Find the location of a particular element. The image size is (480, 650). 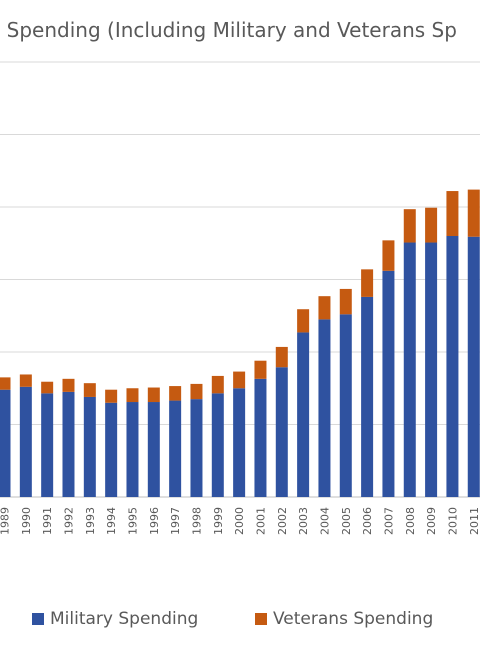

x-tick-label-2009: 2009 is located at coordinates (431, 521).